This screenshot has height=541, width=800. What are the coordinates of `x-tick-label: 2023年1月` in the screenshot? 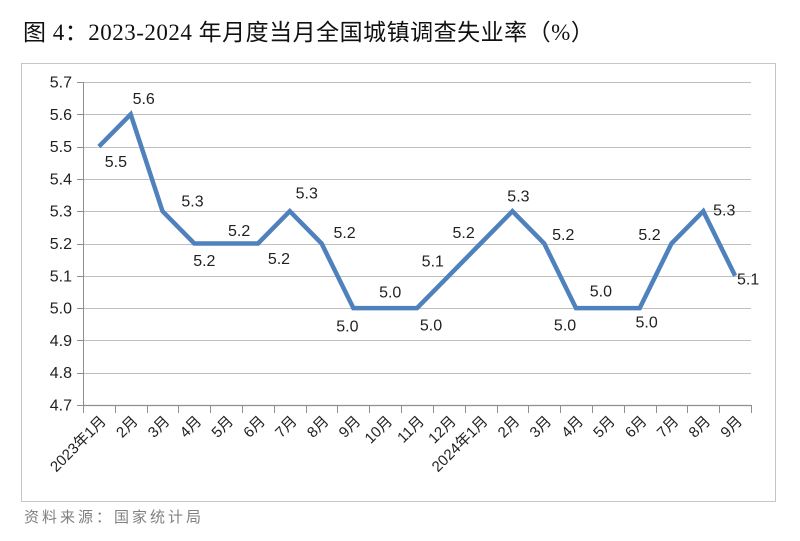 It's located at (78, 444).